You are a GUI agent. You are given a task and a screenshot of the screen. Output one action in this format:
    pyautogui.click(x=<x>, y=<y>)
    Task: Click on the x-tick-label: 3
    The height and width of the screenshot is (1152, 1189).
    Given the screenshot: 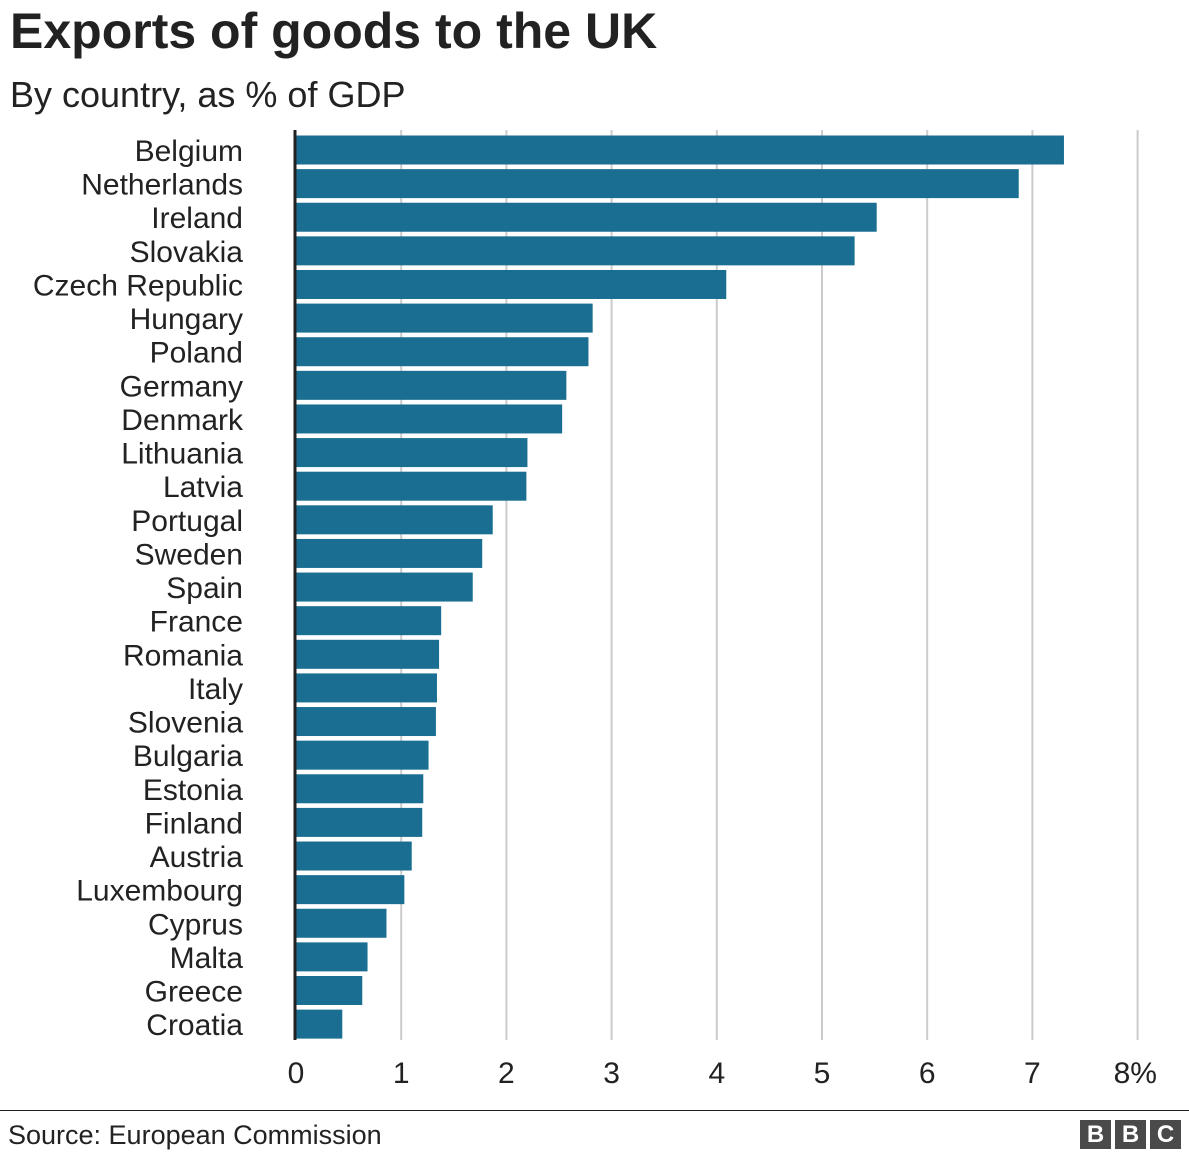 What is the action you would take?
    pyautogui.click(x=611, y=1073)
    